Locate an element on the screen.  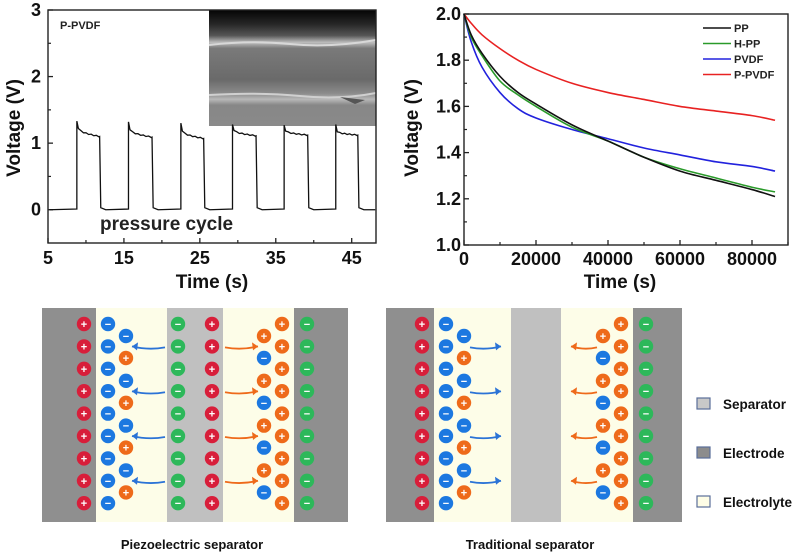
chart-legend: PP H-PP PVDF P-PVDF is located at coordinates (739, 52).